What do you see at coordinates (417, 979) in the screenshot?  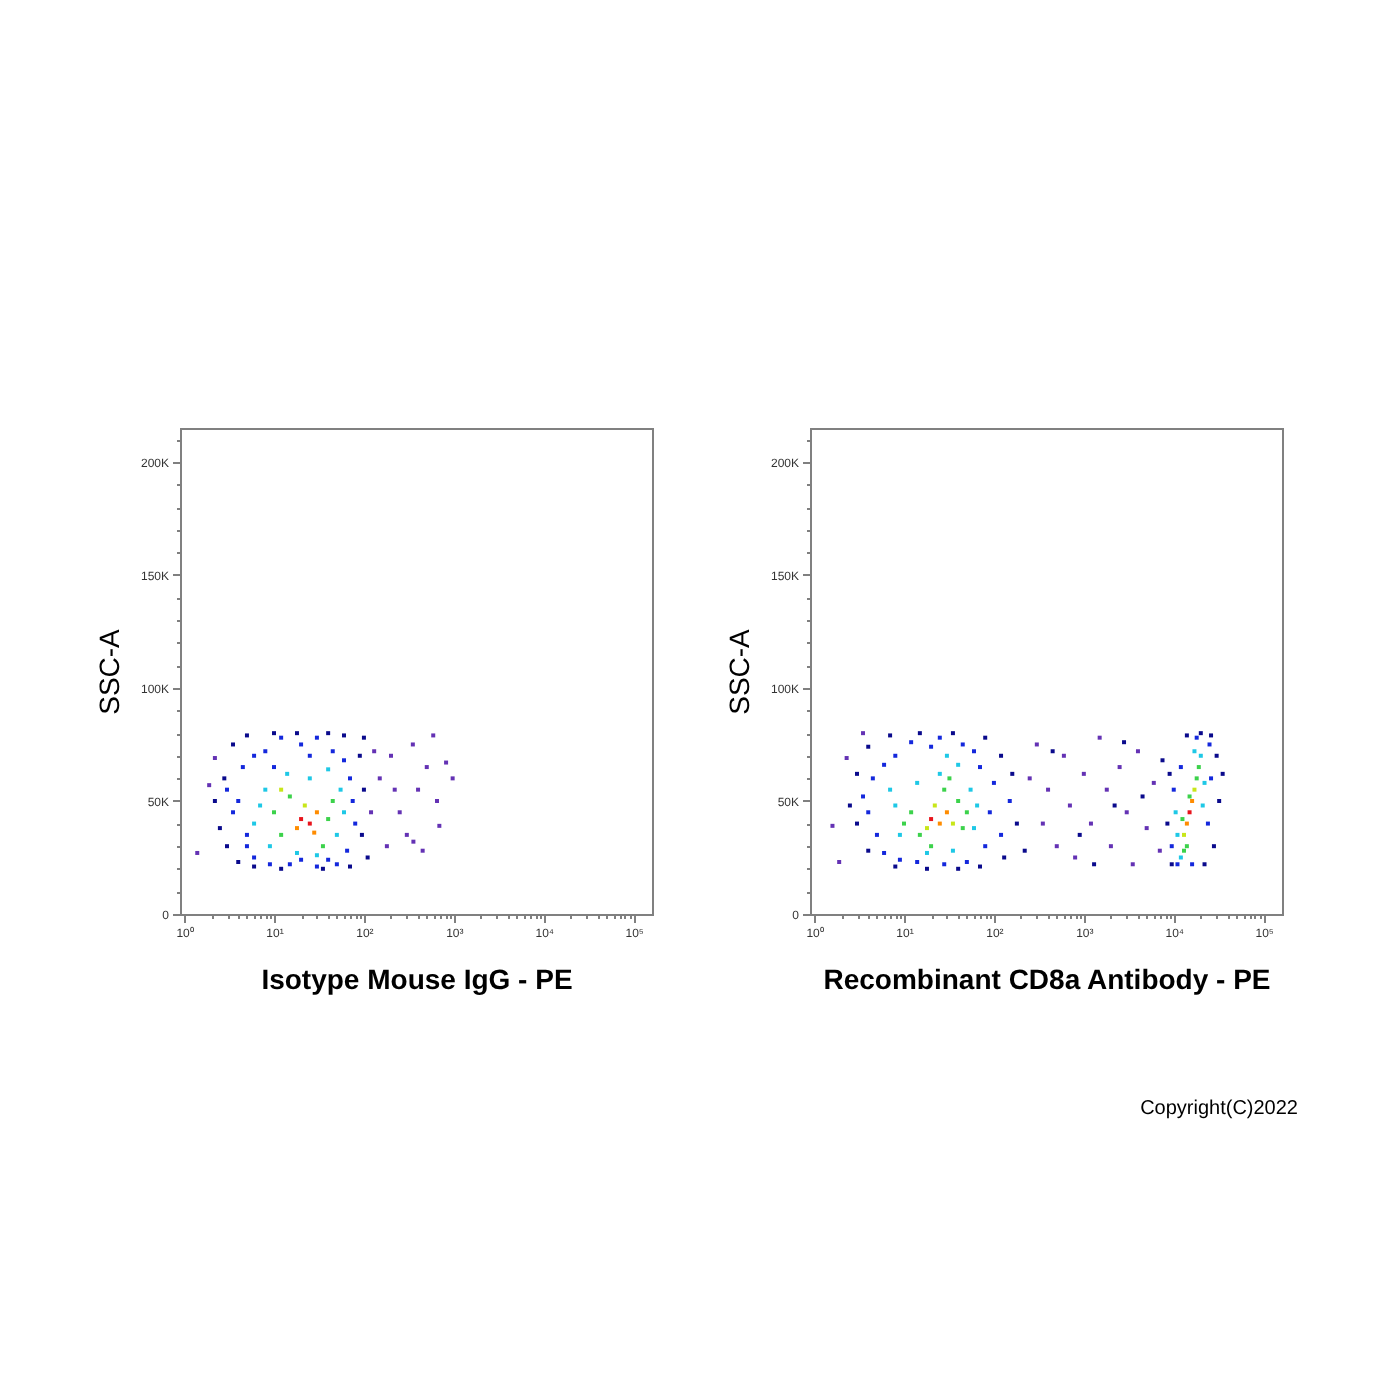 I see `x-axis-title: Isotype Mouse IgG - PE` at bounding box center [417, 979].